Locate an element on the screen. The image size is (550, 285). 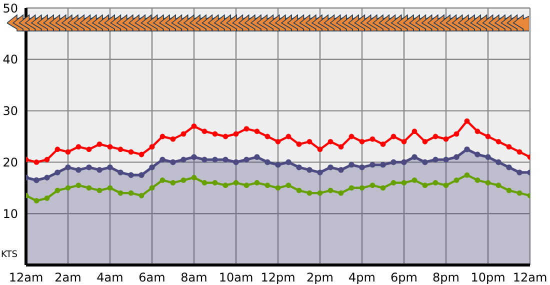
y-tick-label: 30 is located at coordinates (10, 111).